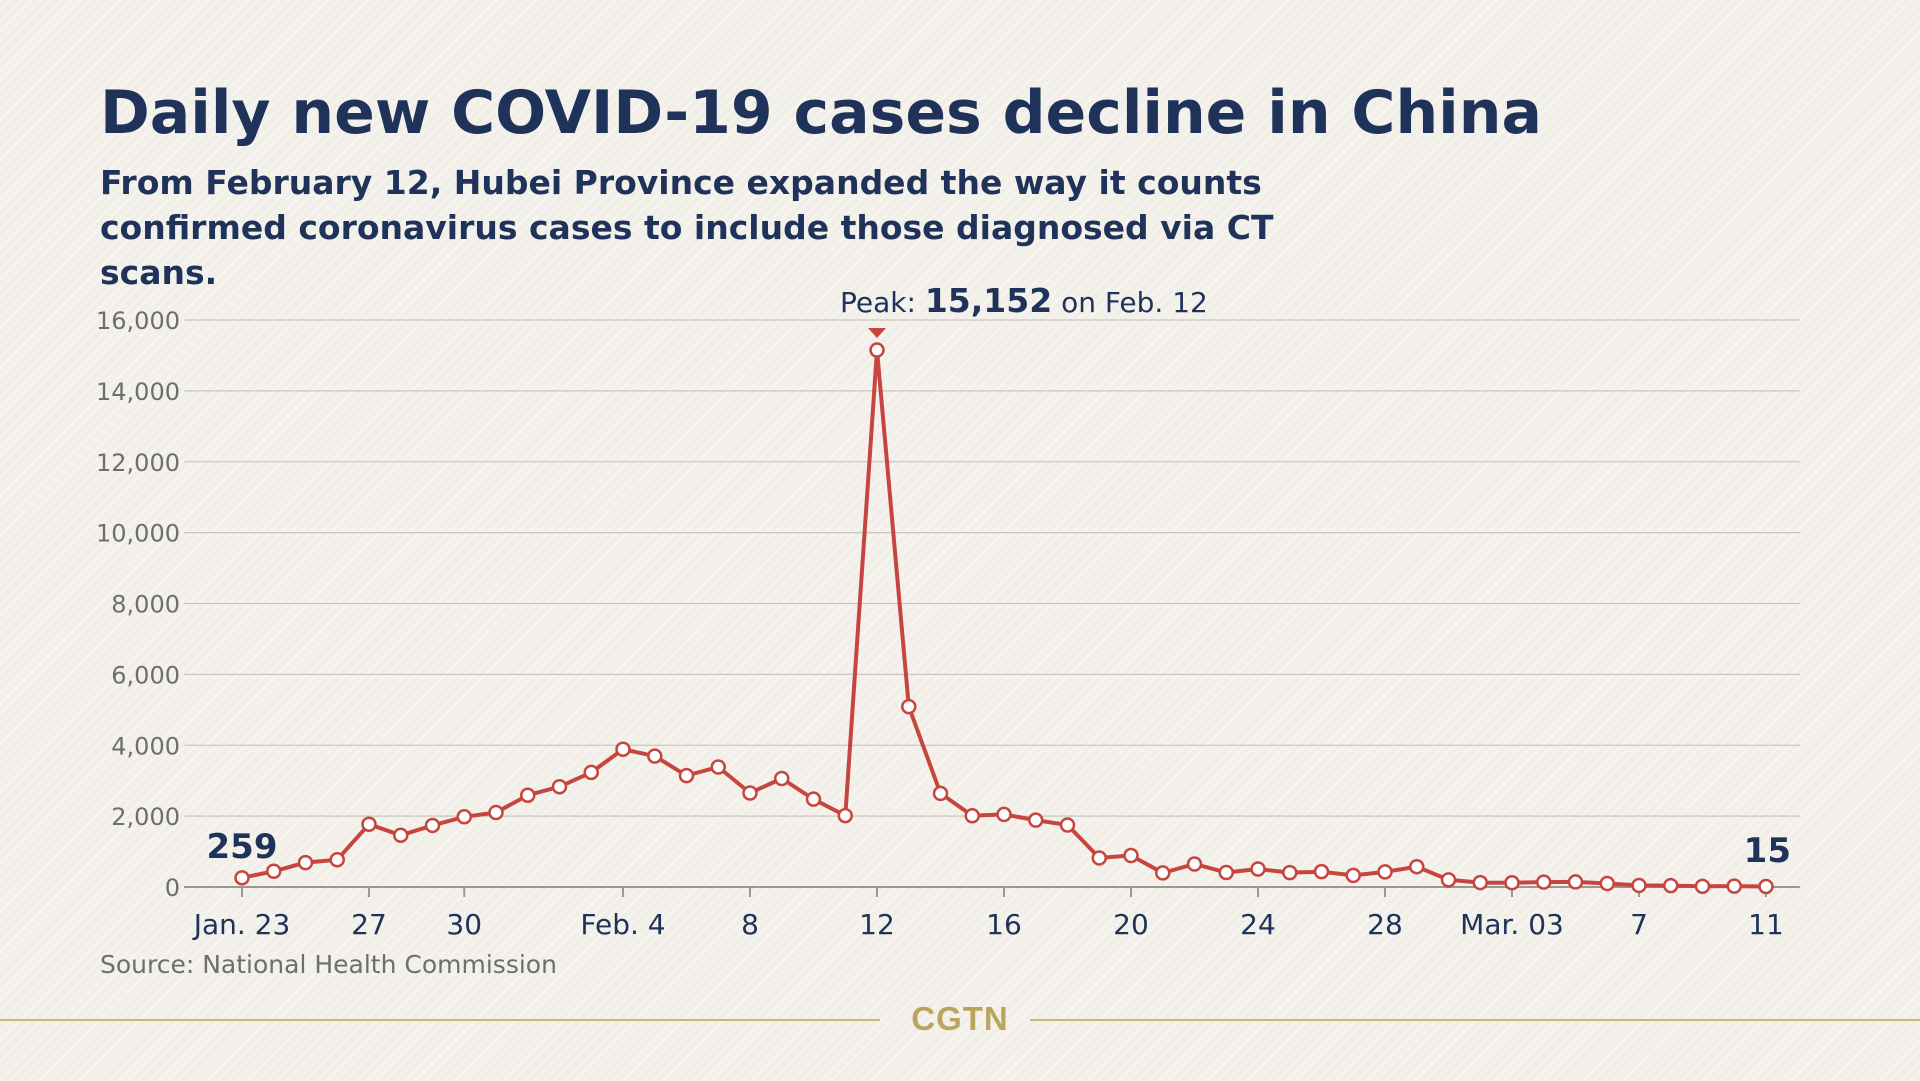 This screenshot has height=1081, width=1920. I want to click on y-tick-label: 12,000, so click(138, 463).